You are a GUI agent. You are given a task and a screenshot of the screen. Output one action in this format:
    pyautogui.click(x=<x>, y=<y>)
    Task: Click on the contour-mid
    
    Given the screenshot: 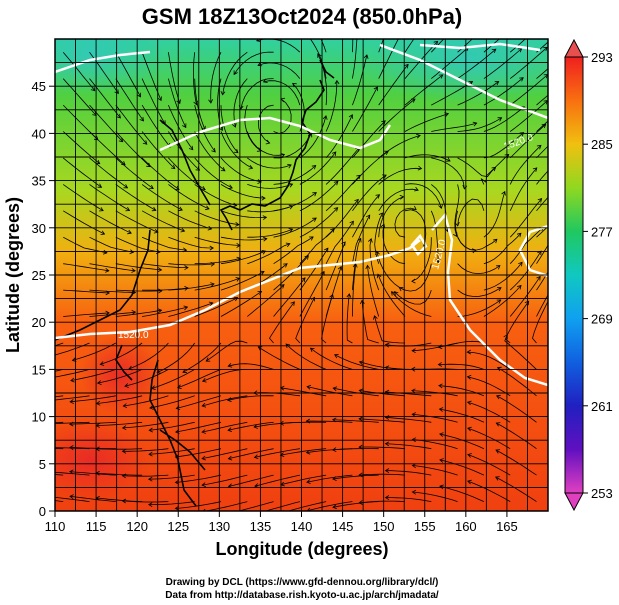 What is the action you would take?
    pyautogui.click(x=275, y=134)
    